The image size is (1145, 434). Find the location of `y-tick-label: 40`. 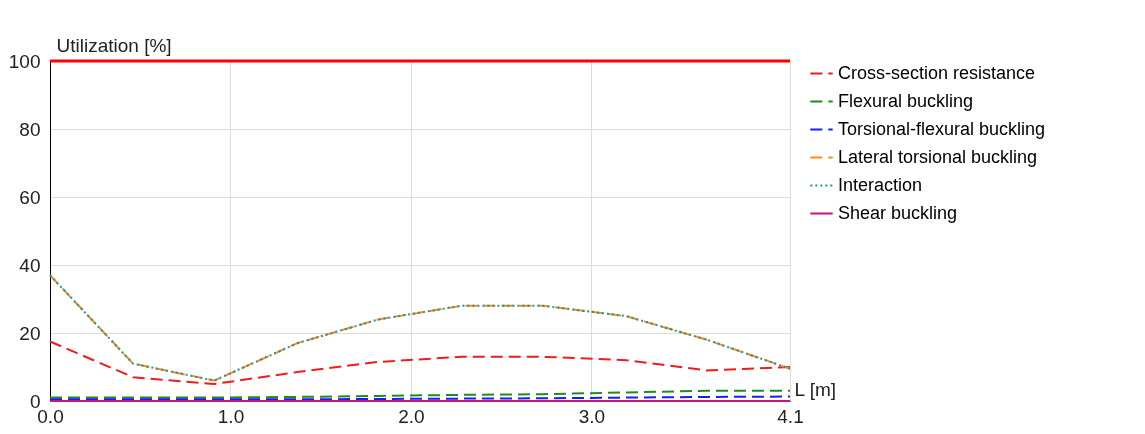

y-tick-label: 40 is located at coordinates (30, 265).